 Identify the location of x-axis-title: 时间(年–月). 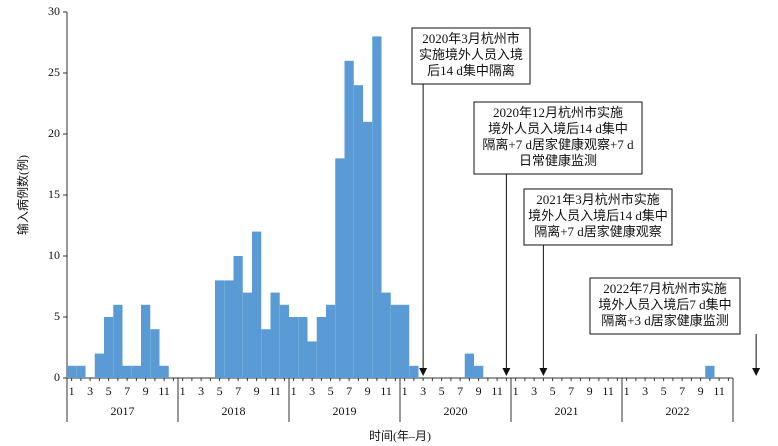
(400, 436).